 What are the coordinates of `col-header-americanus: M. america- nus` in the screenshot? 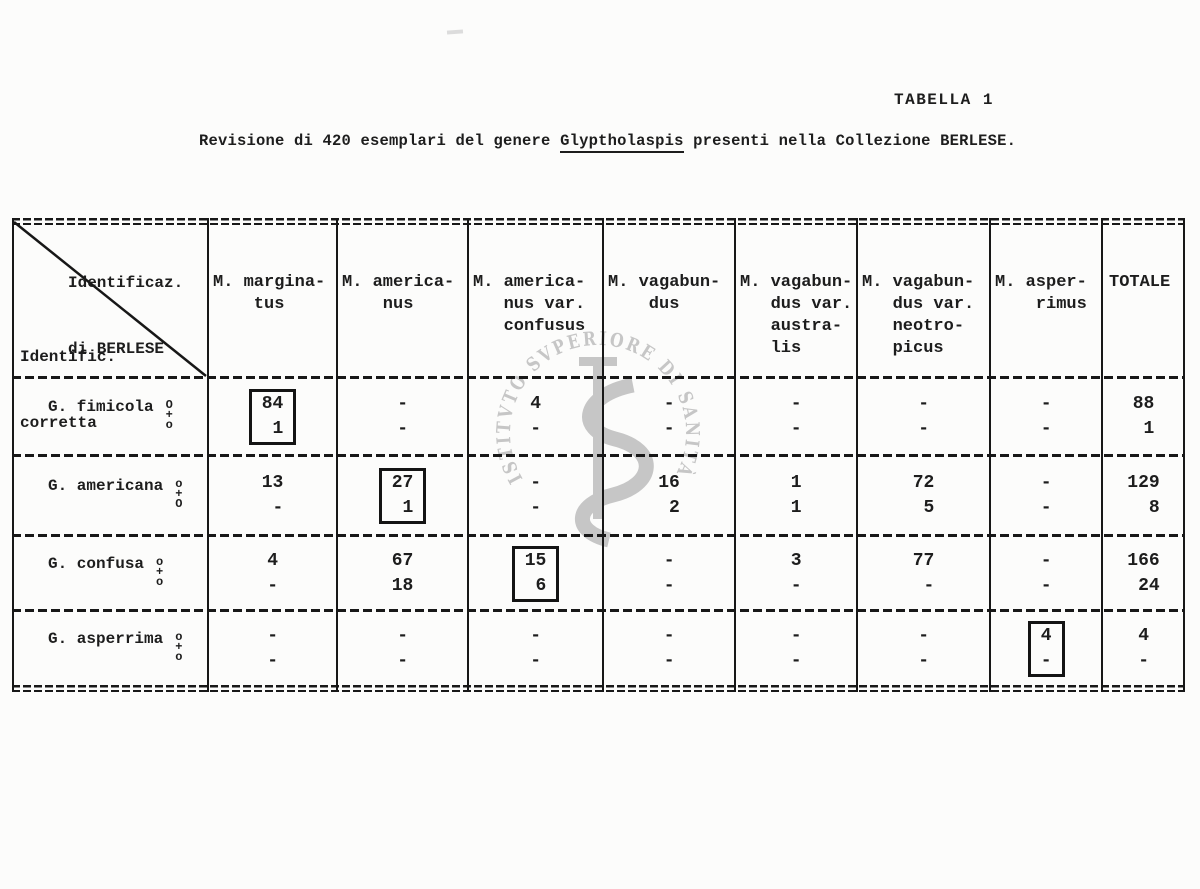 It's located at (402, 298).